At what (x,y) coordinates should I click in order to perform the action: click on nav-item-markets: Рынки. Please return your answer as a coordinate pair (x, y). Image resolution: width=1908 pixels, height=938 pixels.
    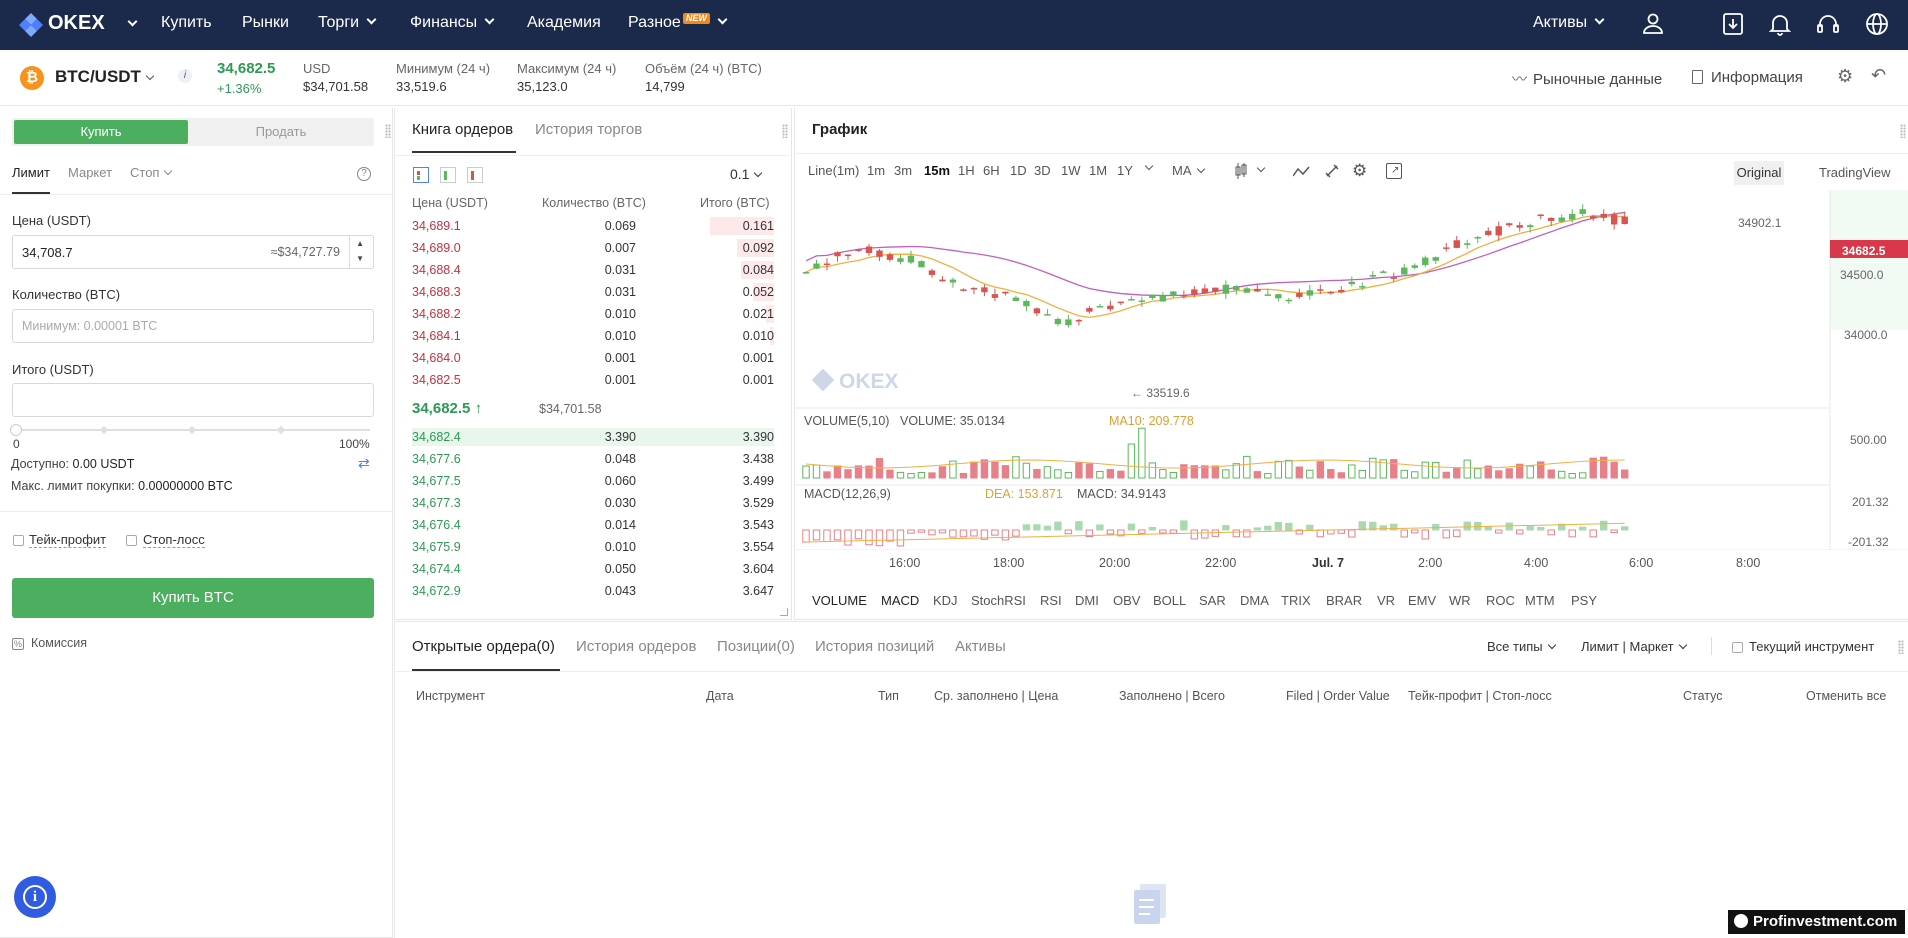
    Looking at the image, I should click on (265, 22).